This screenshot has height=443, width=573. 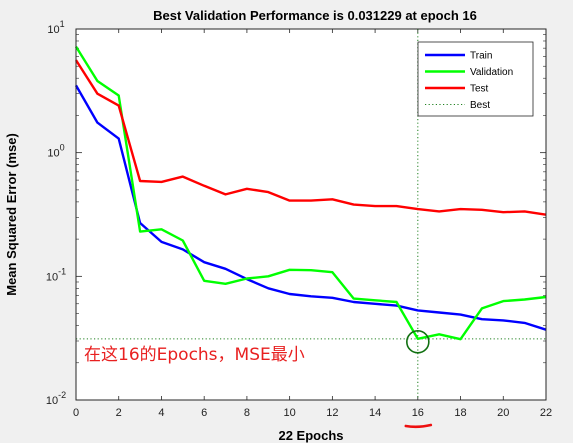 What do you see at coordinates (119, 413) in the screenshot?
I see `x-tick-label: 2` at bounding box center [119, 413].